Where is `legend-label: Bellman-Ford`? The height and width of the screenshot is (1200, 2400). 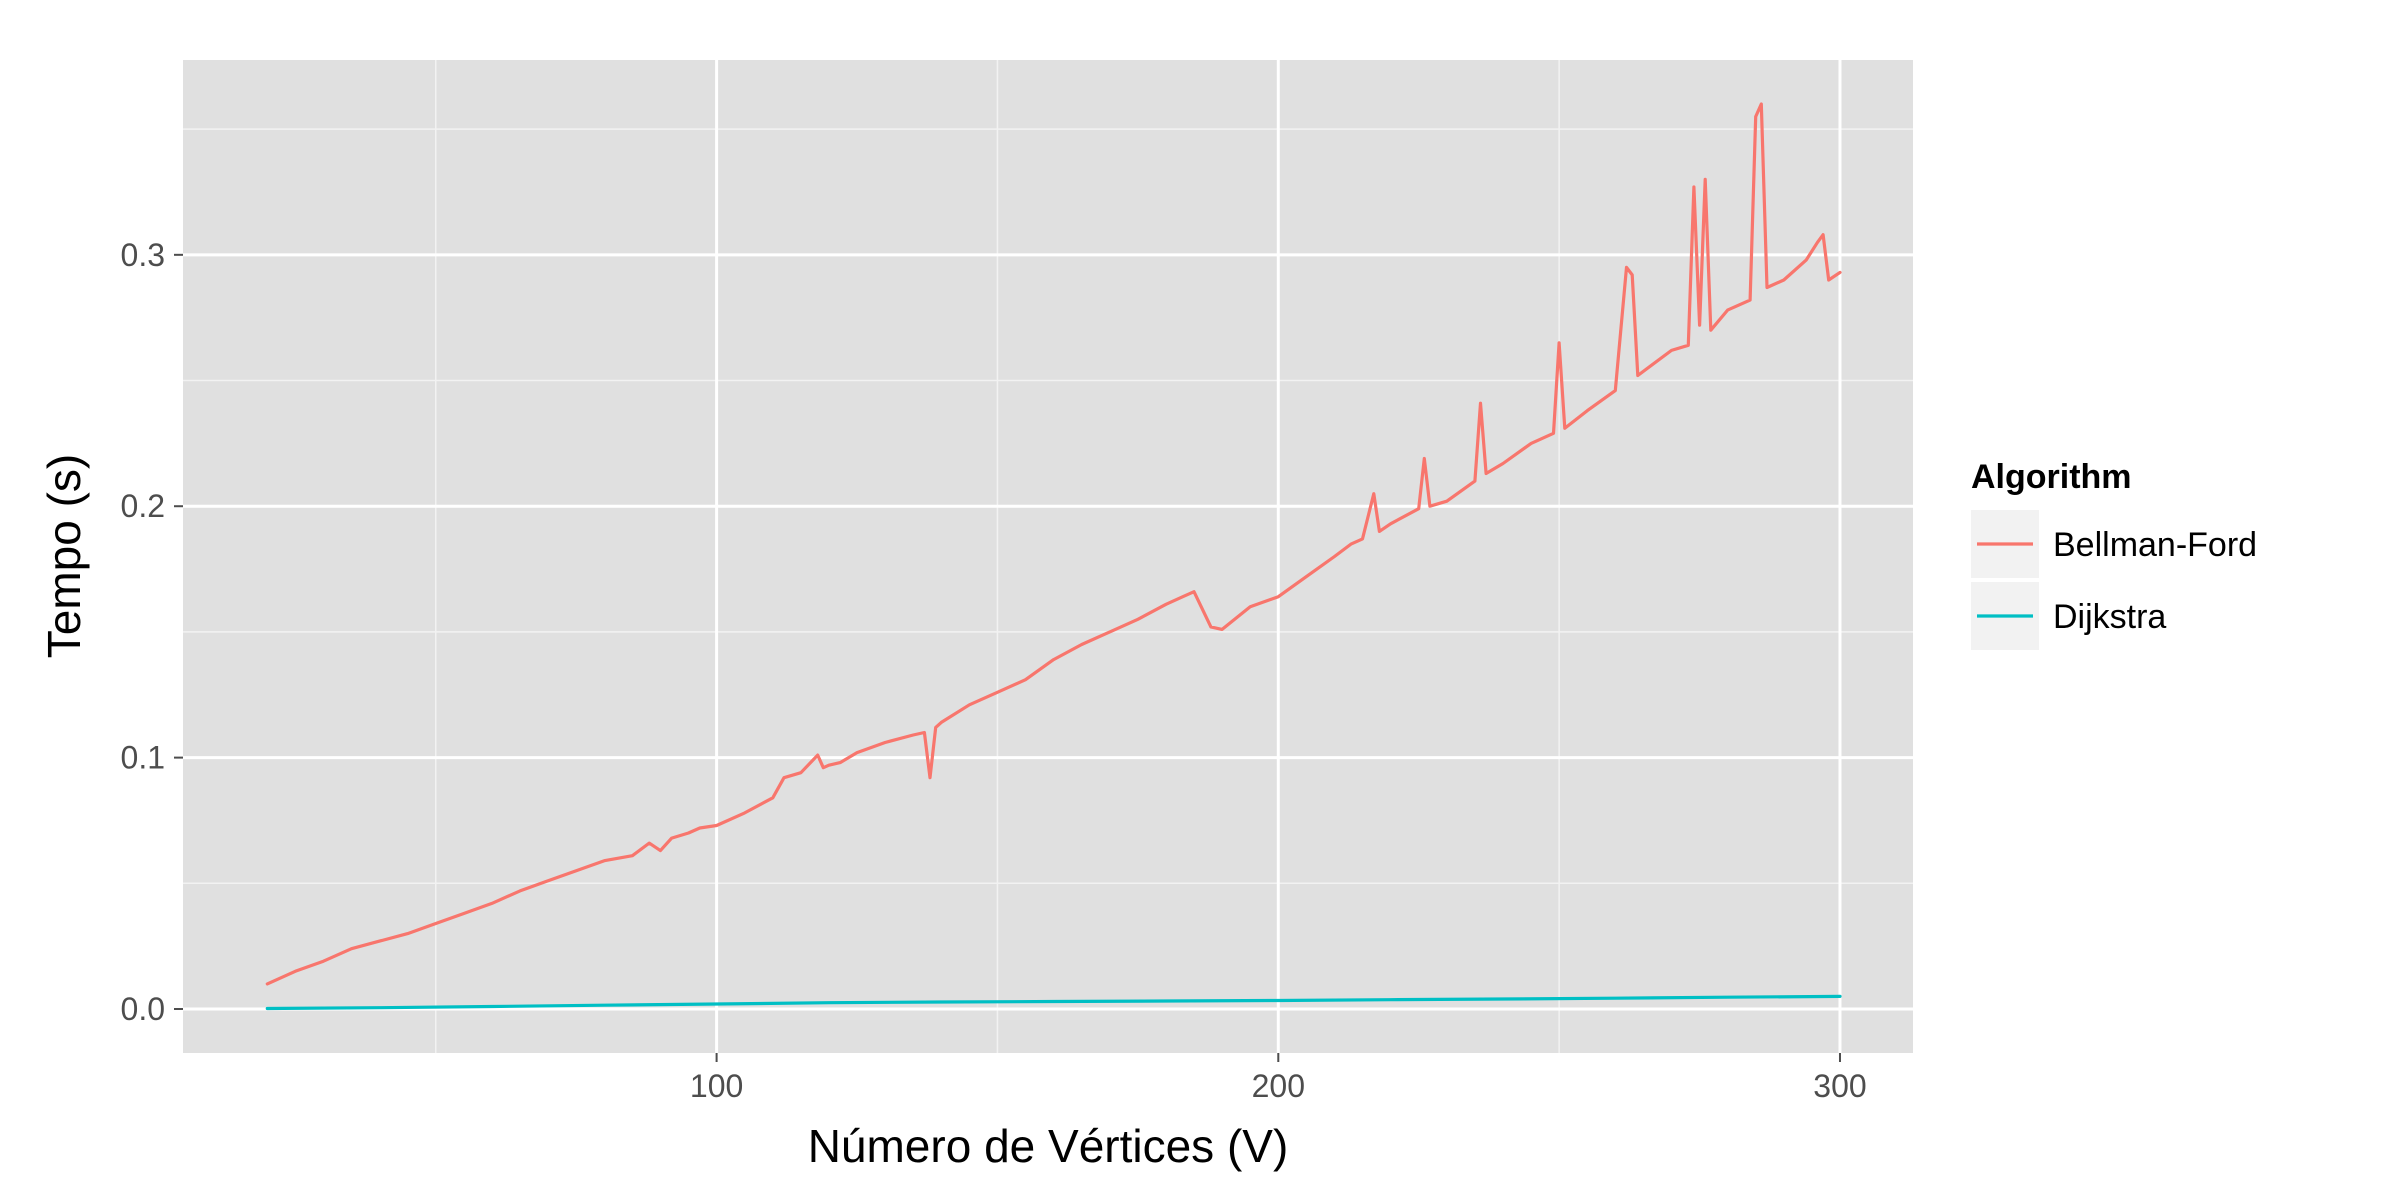 legend-label: Bellman-Ford is located at coordinates (2155, 545).